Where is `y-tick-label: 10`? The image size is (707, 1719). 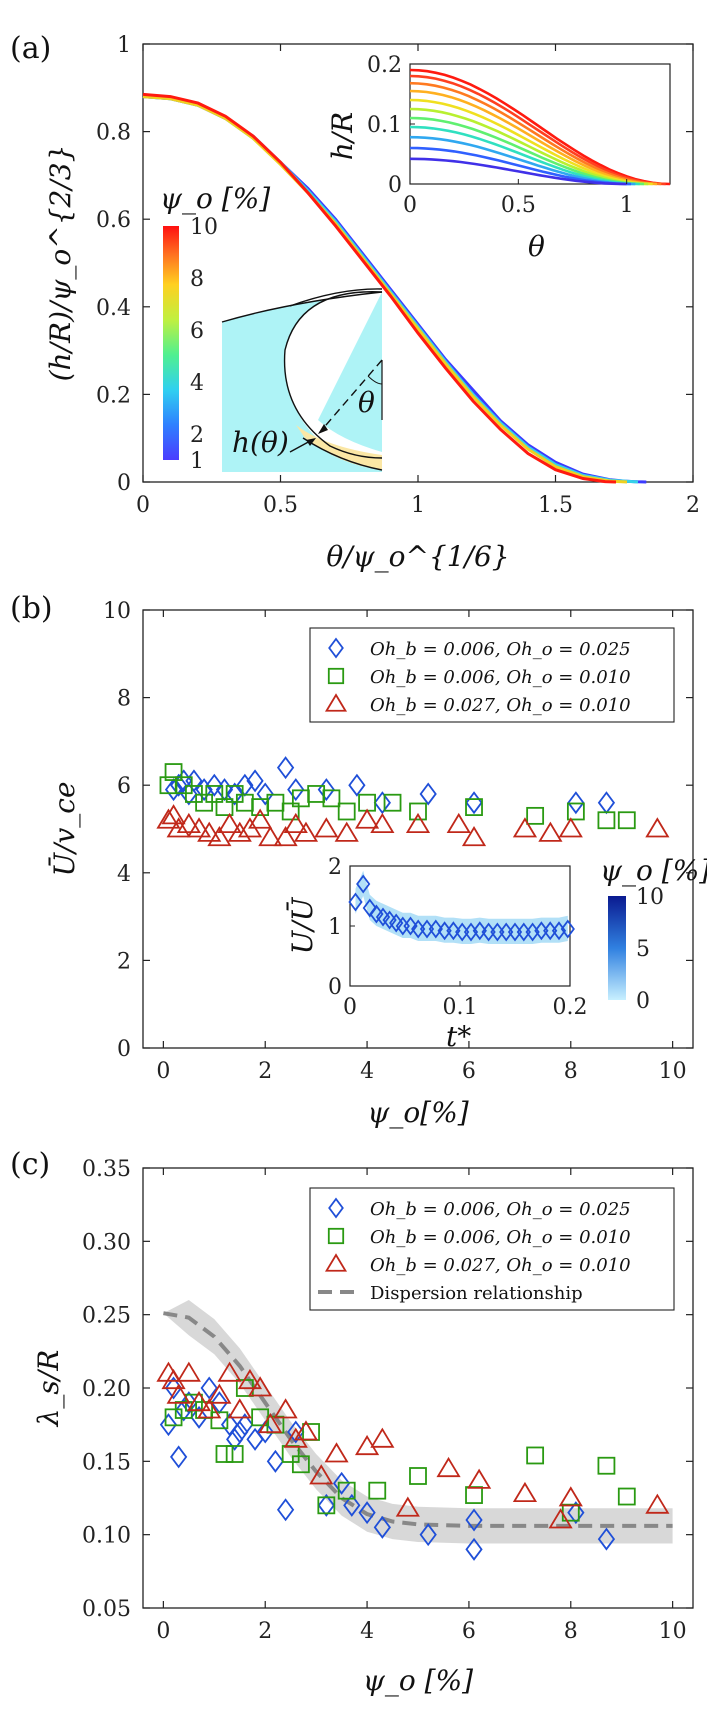
y-tick-label: 10 is located at coordinates (117, 611).